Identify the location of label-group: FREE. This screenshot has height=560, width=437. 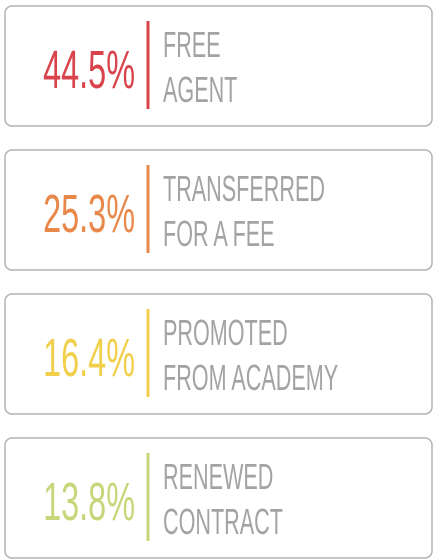
(192, 45).